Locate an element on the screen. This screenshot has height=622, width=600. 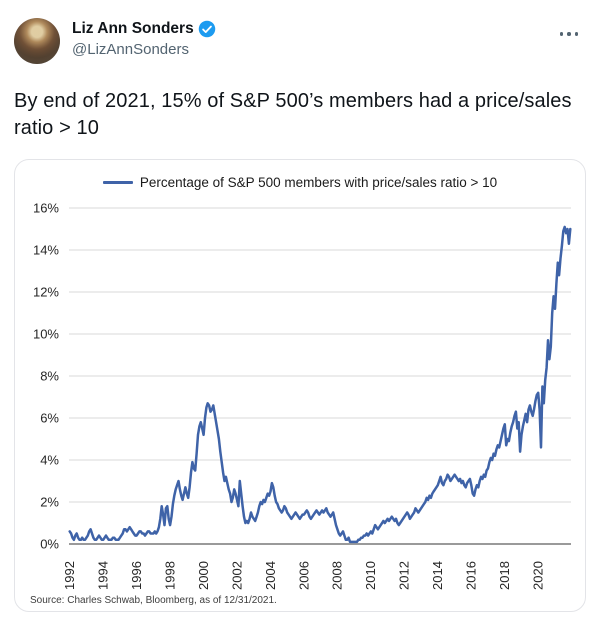
svg-text: 10% is located at coordinates (46, 334).